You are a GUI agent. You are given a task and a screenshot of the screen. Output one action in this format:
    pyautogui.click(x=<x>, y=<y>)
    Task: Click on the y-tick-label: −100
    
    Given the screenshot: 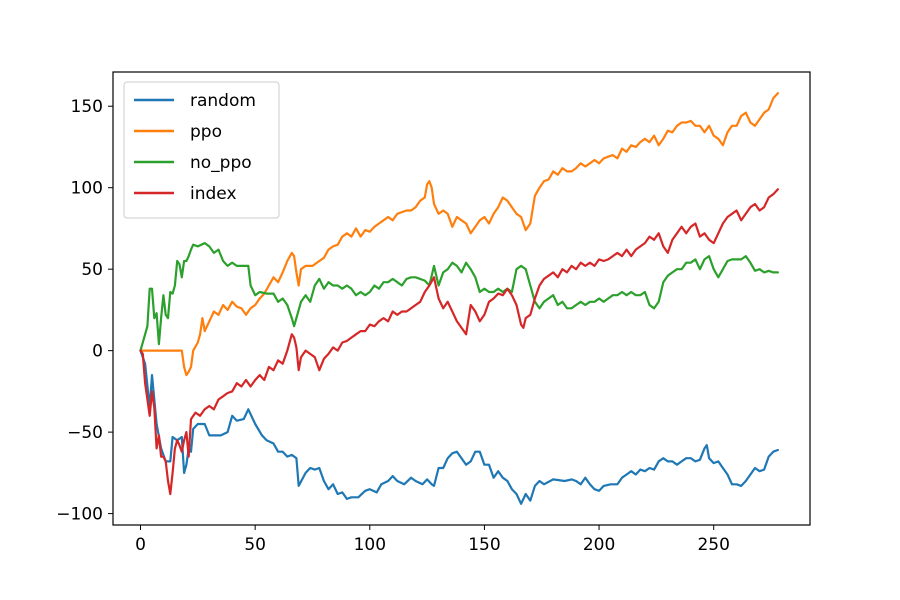 What is the action you would take?
    pyautogui.click(x=79, y=515)
    